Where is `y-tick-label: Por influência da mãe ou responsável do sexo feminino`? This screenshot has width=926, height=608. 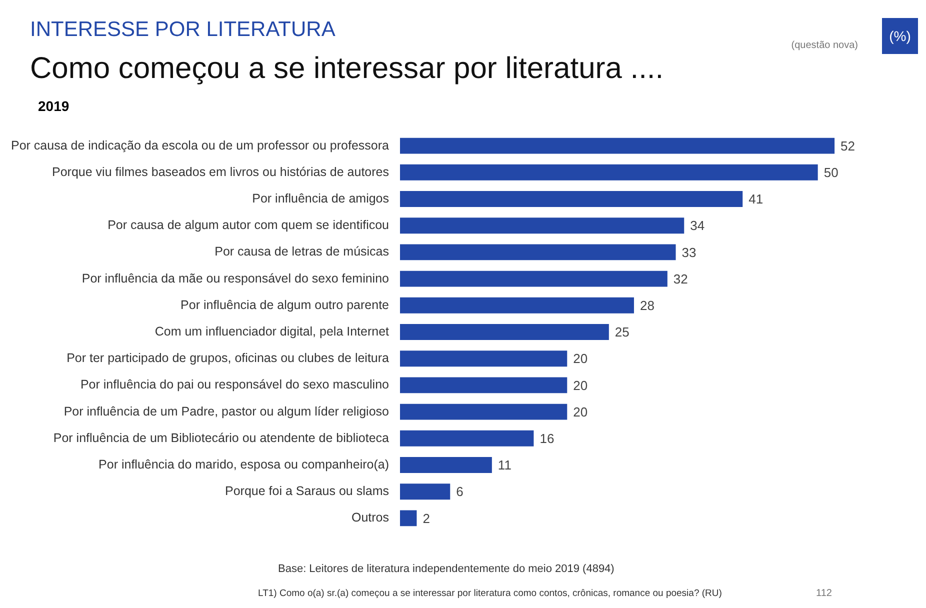 y-tick-label: Por influência da mãe ou responsável do sexo feminino is located at coordinates (236, 278).